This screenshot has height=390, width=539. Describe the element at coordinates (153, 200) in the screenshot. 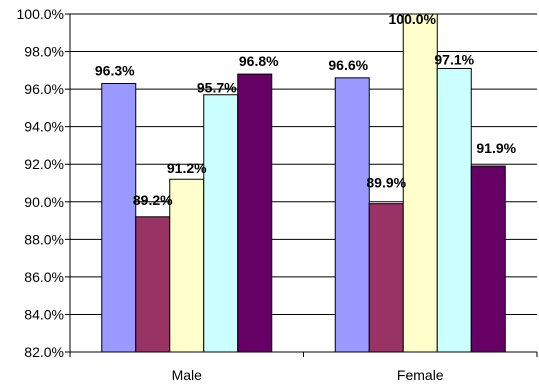

I see `data-label: 89.2%` at that location.